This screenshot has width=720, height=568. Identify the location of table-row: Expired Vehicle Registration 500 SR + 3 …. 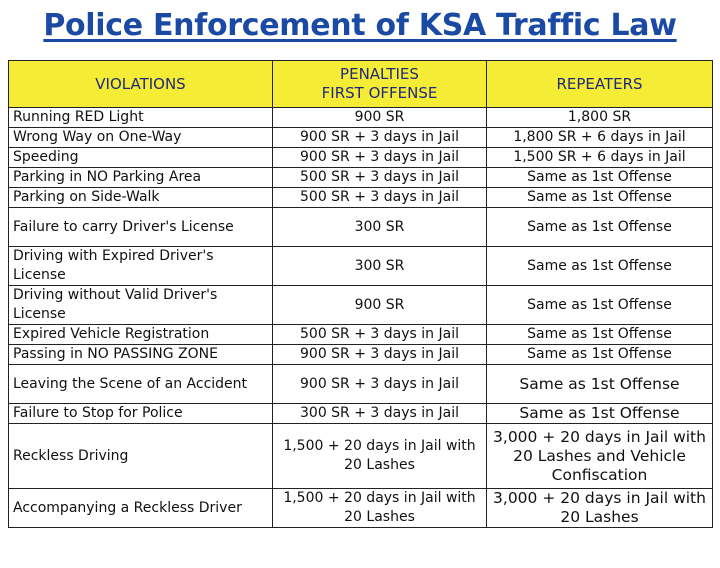
(360, 334).